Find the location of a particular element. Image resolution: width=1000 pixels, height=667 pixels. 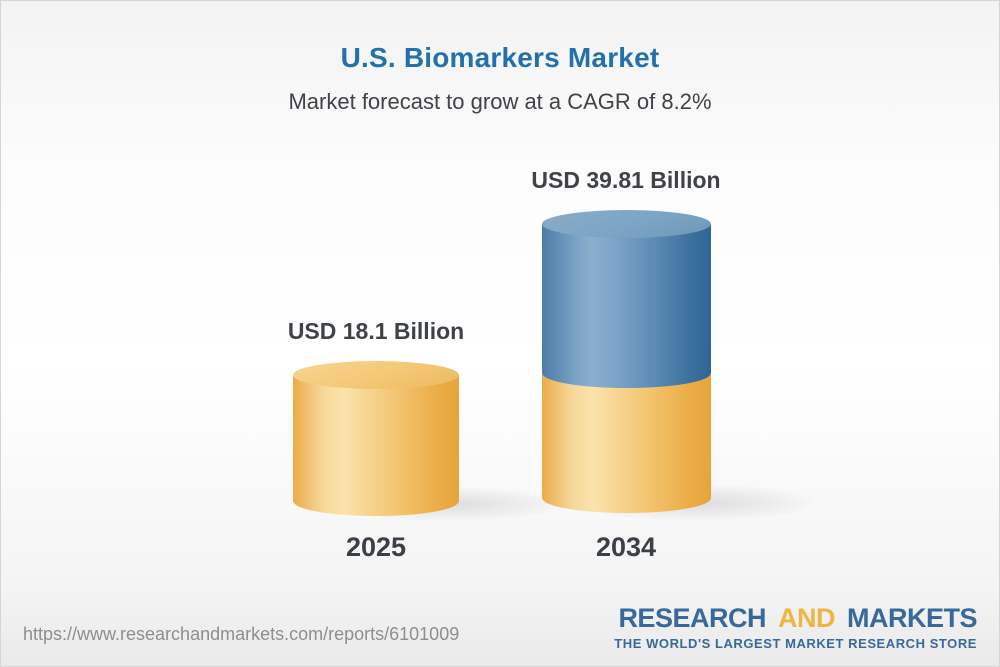

bar-2034 is located at coordinates (626, 361).